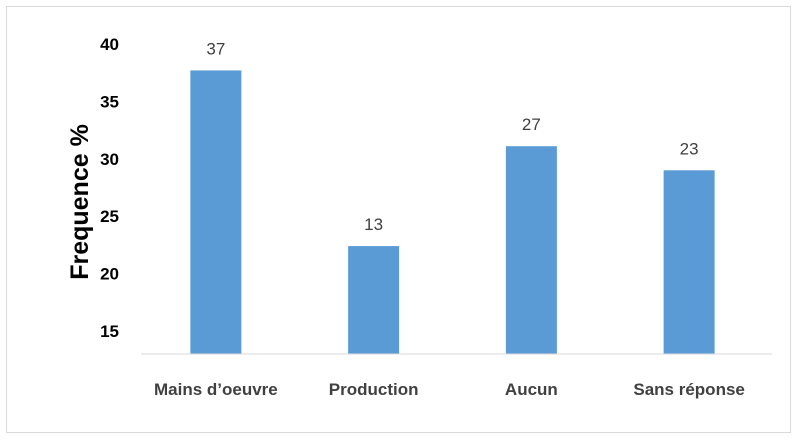 The image size is (797, 446). Describe the element at coordinates (215, 48) in the screenshot. I see `data-label: 37` at that location.